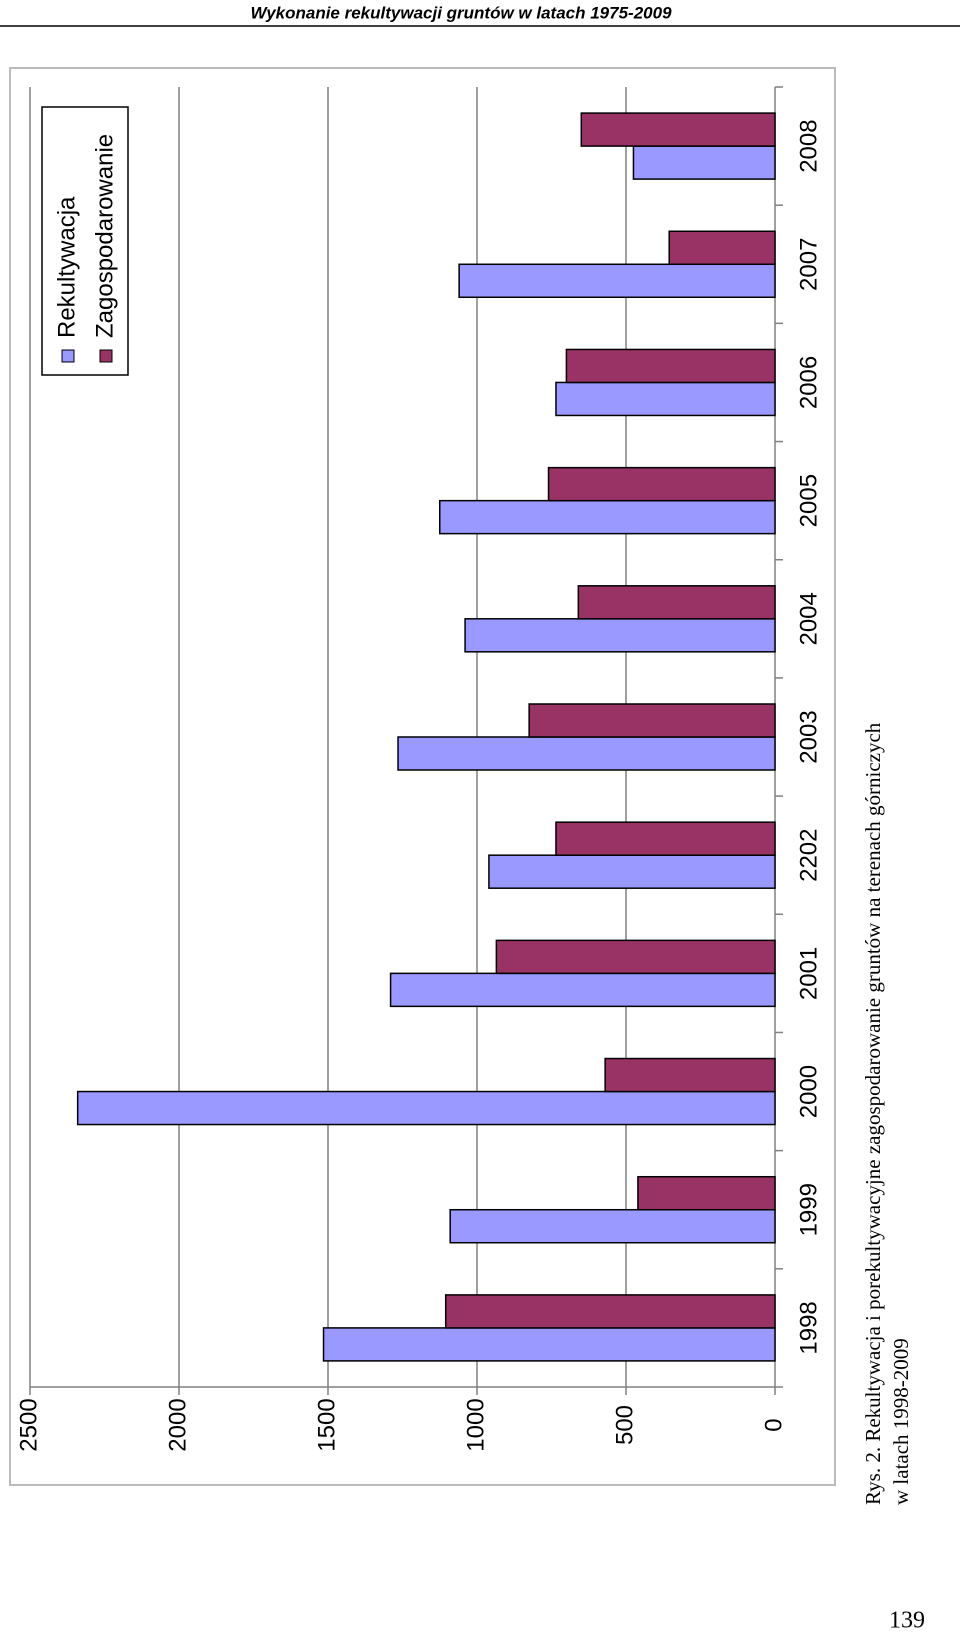 The image size is (960, 1639). I want to click on value-tick-label: 1500, so click(326, 1424).